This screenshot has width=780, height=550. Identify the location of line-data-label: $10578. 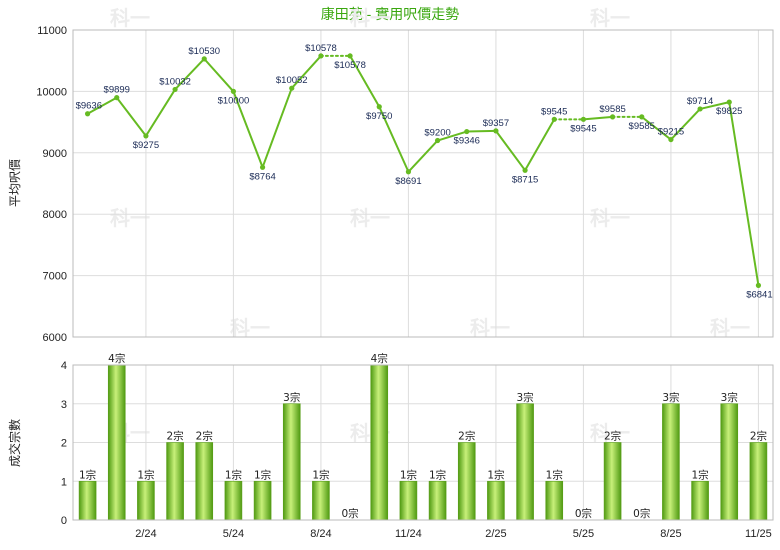
(350, 65).